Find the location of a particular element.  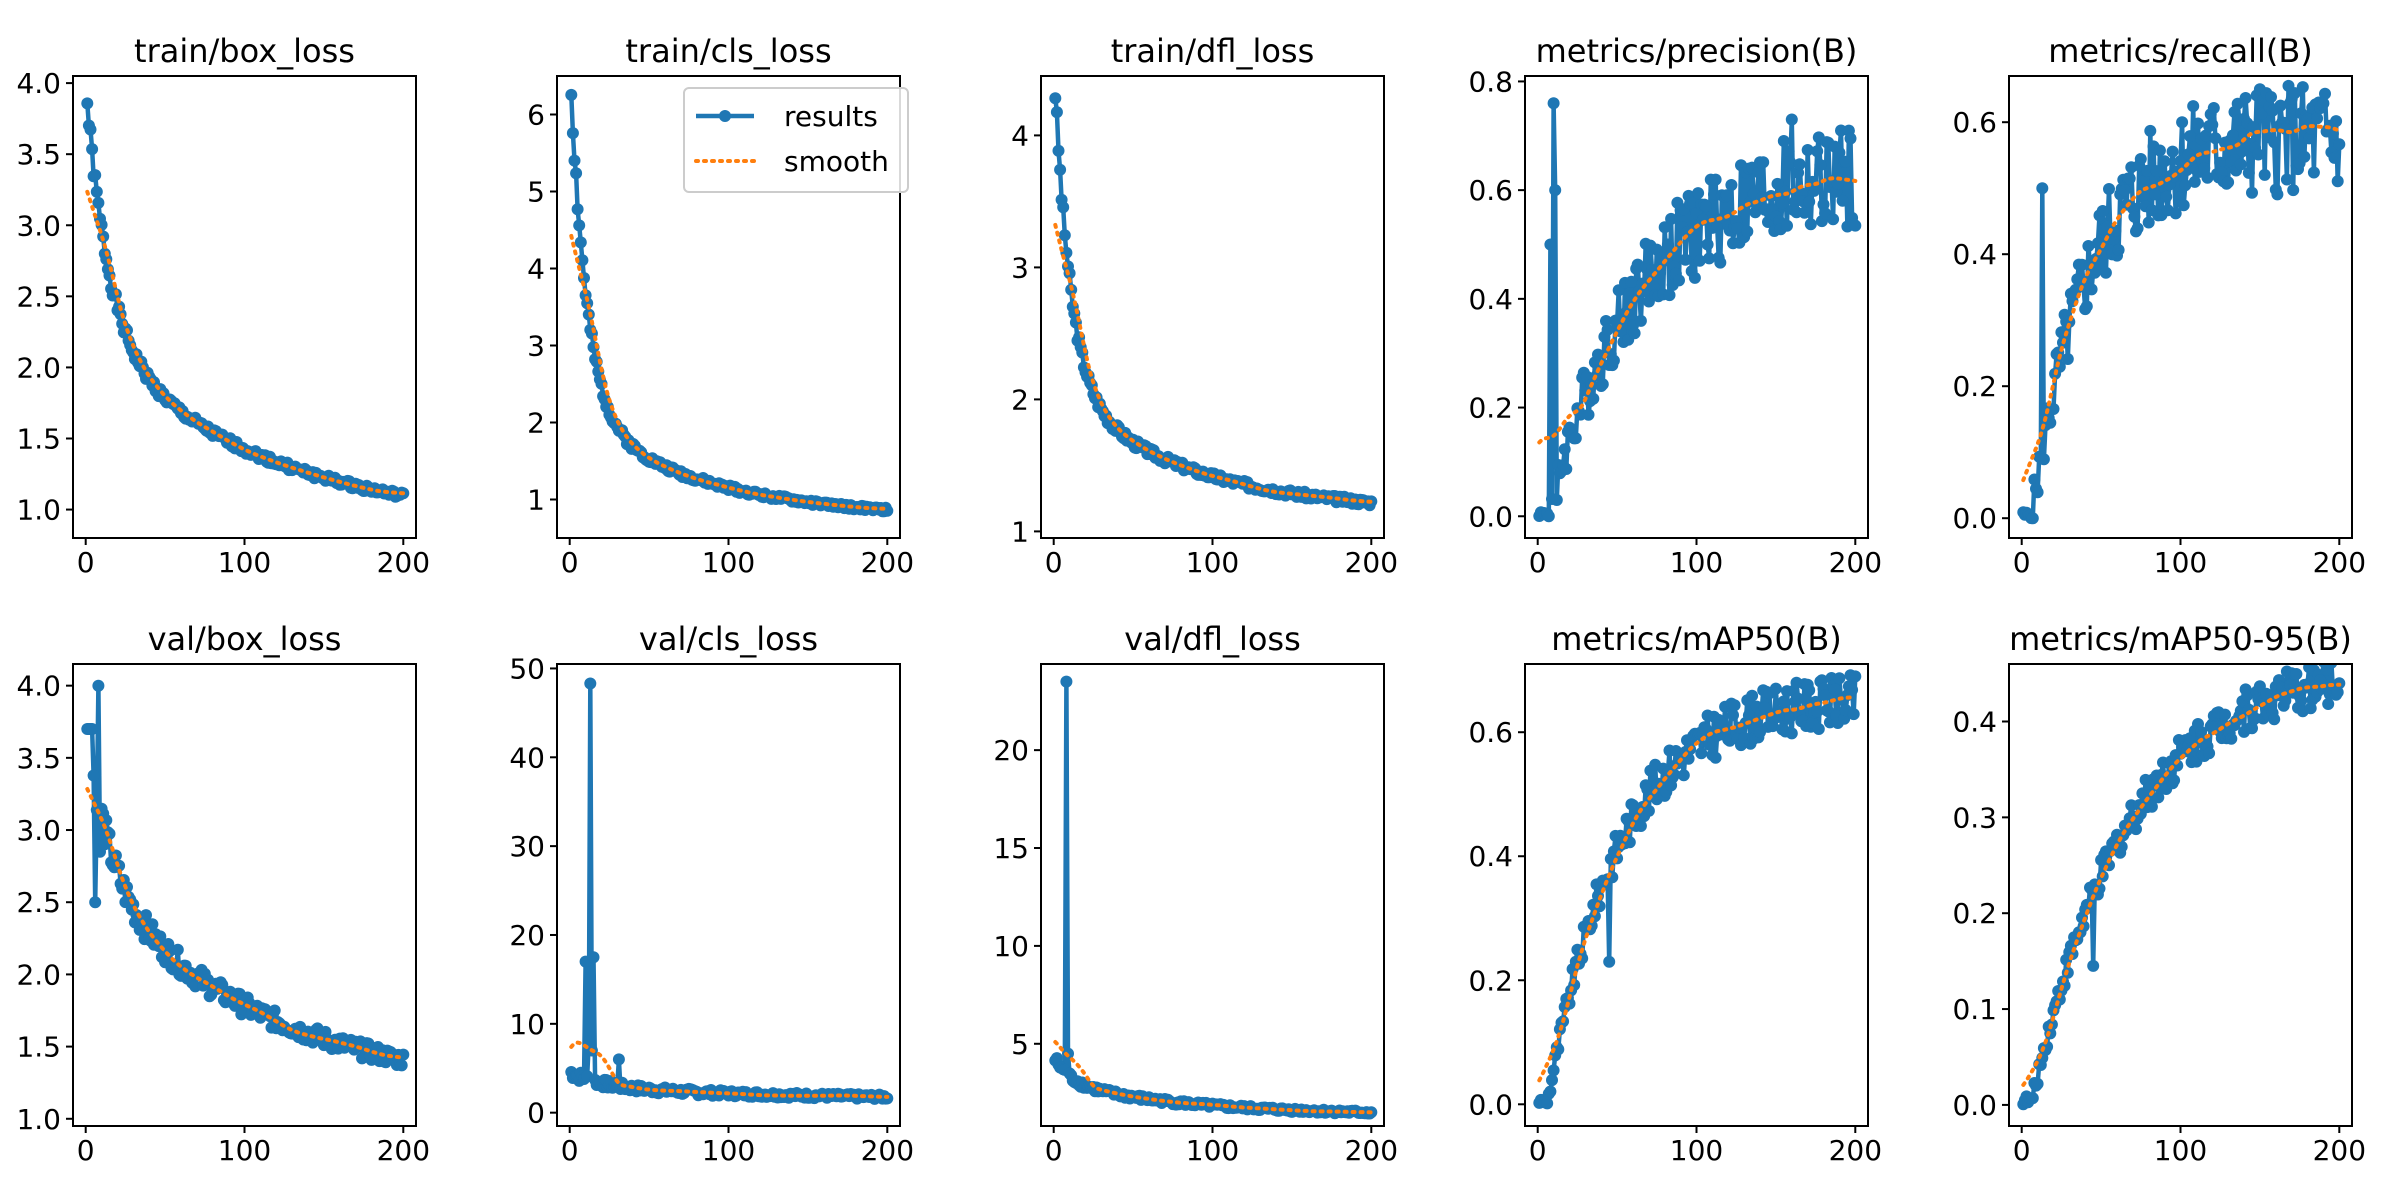

y-tick-label: 0.6 is located at coordinates (1490, 190).